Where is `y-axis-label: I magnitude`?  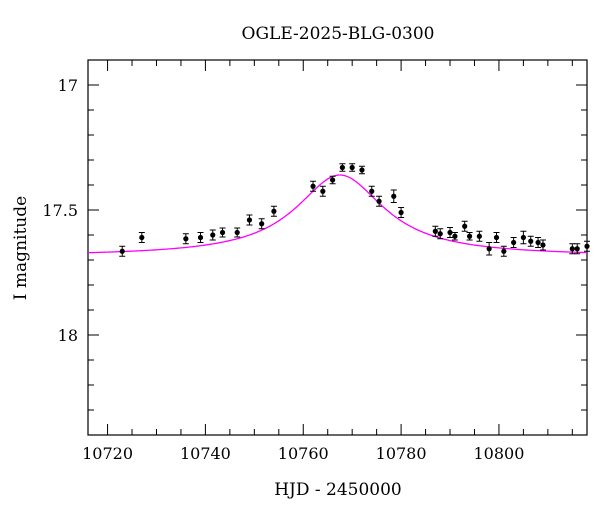 y-axis-label: I magnitude is located at coordinates (21, 248).